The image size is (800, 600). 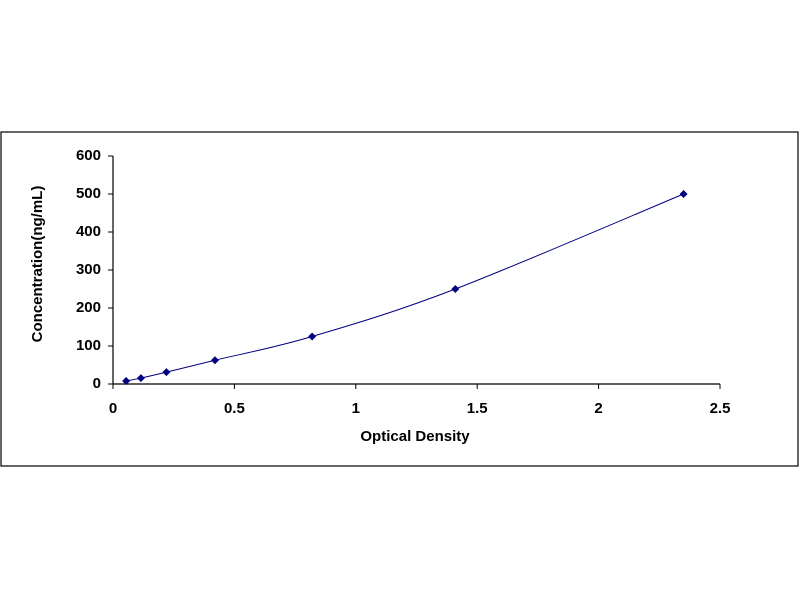 What do you see at coordinates (356, 408) in the screenshot?
I see `x-tick-label: 1` at bounding box center [356, 408].